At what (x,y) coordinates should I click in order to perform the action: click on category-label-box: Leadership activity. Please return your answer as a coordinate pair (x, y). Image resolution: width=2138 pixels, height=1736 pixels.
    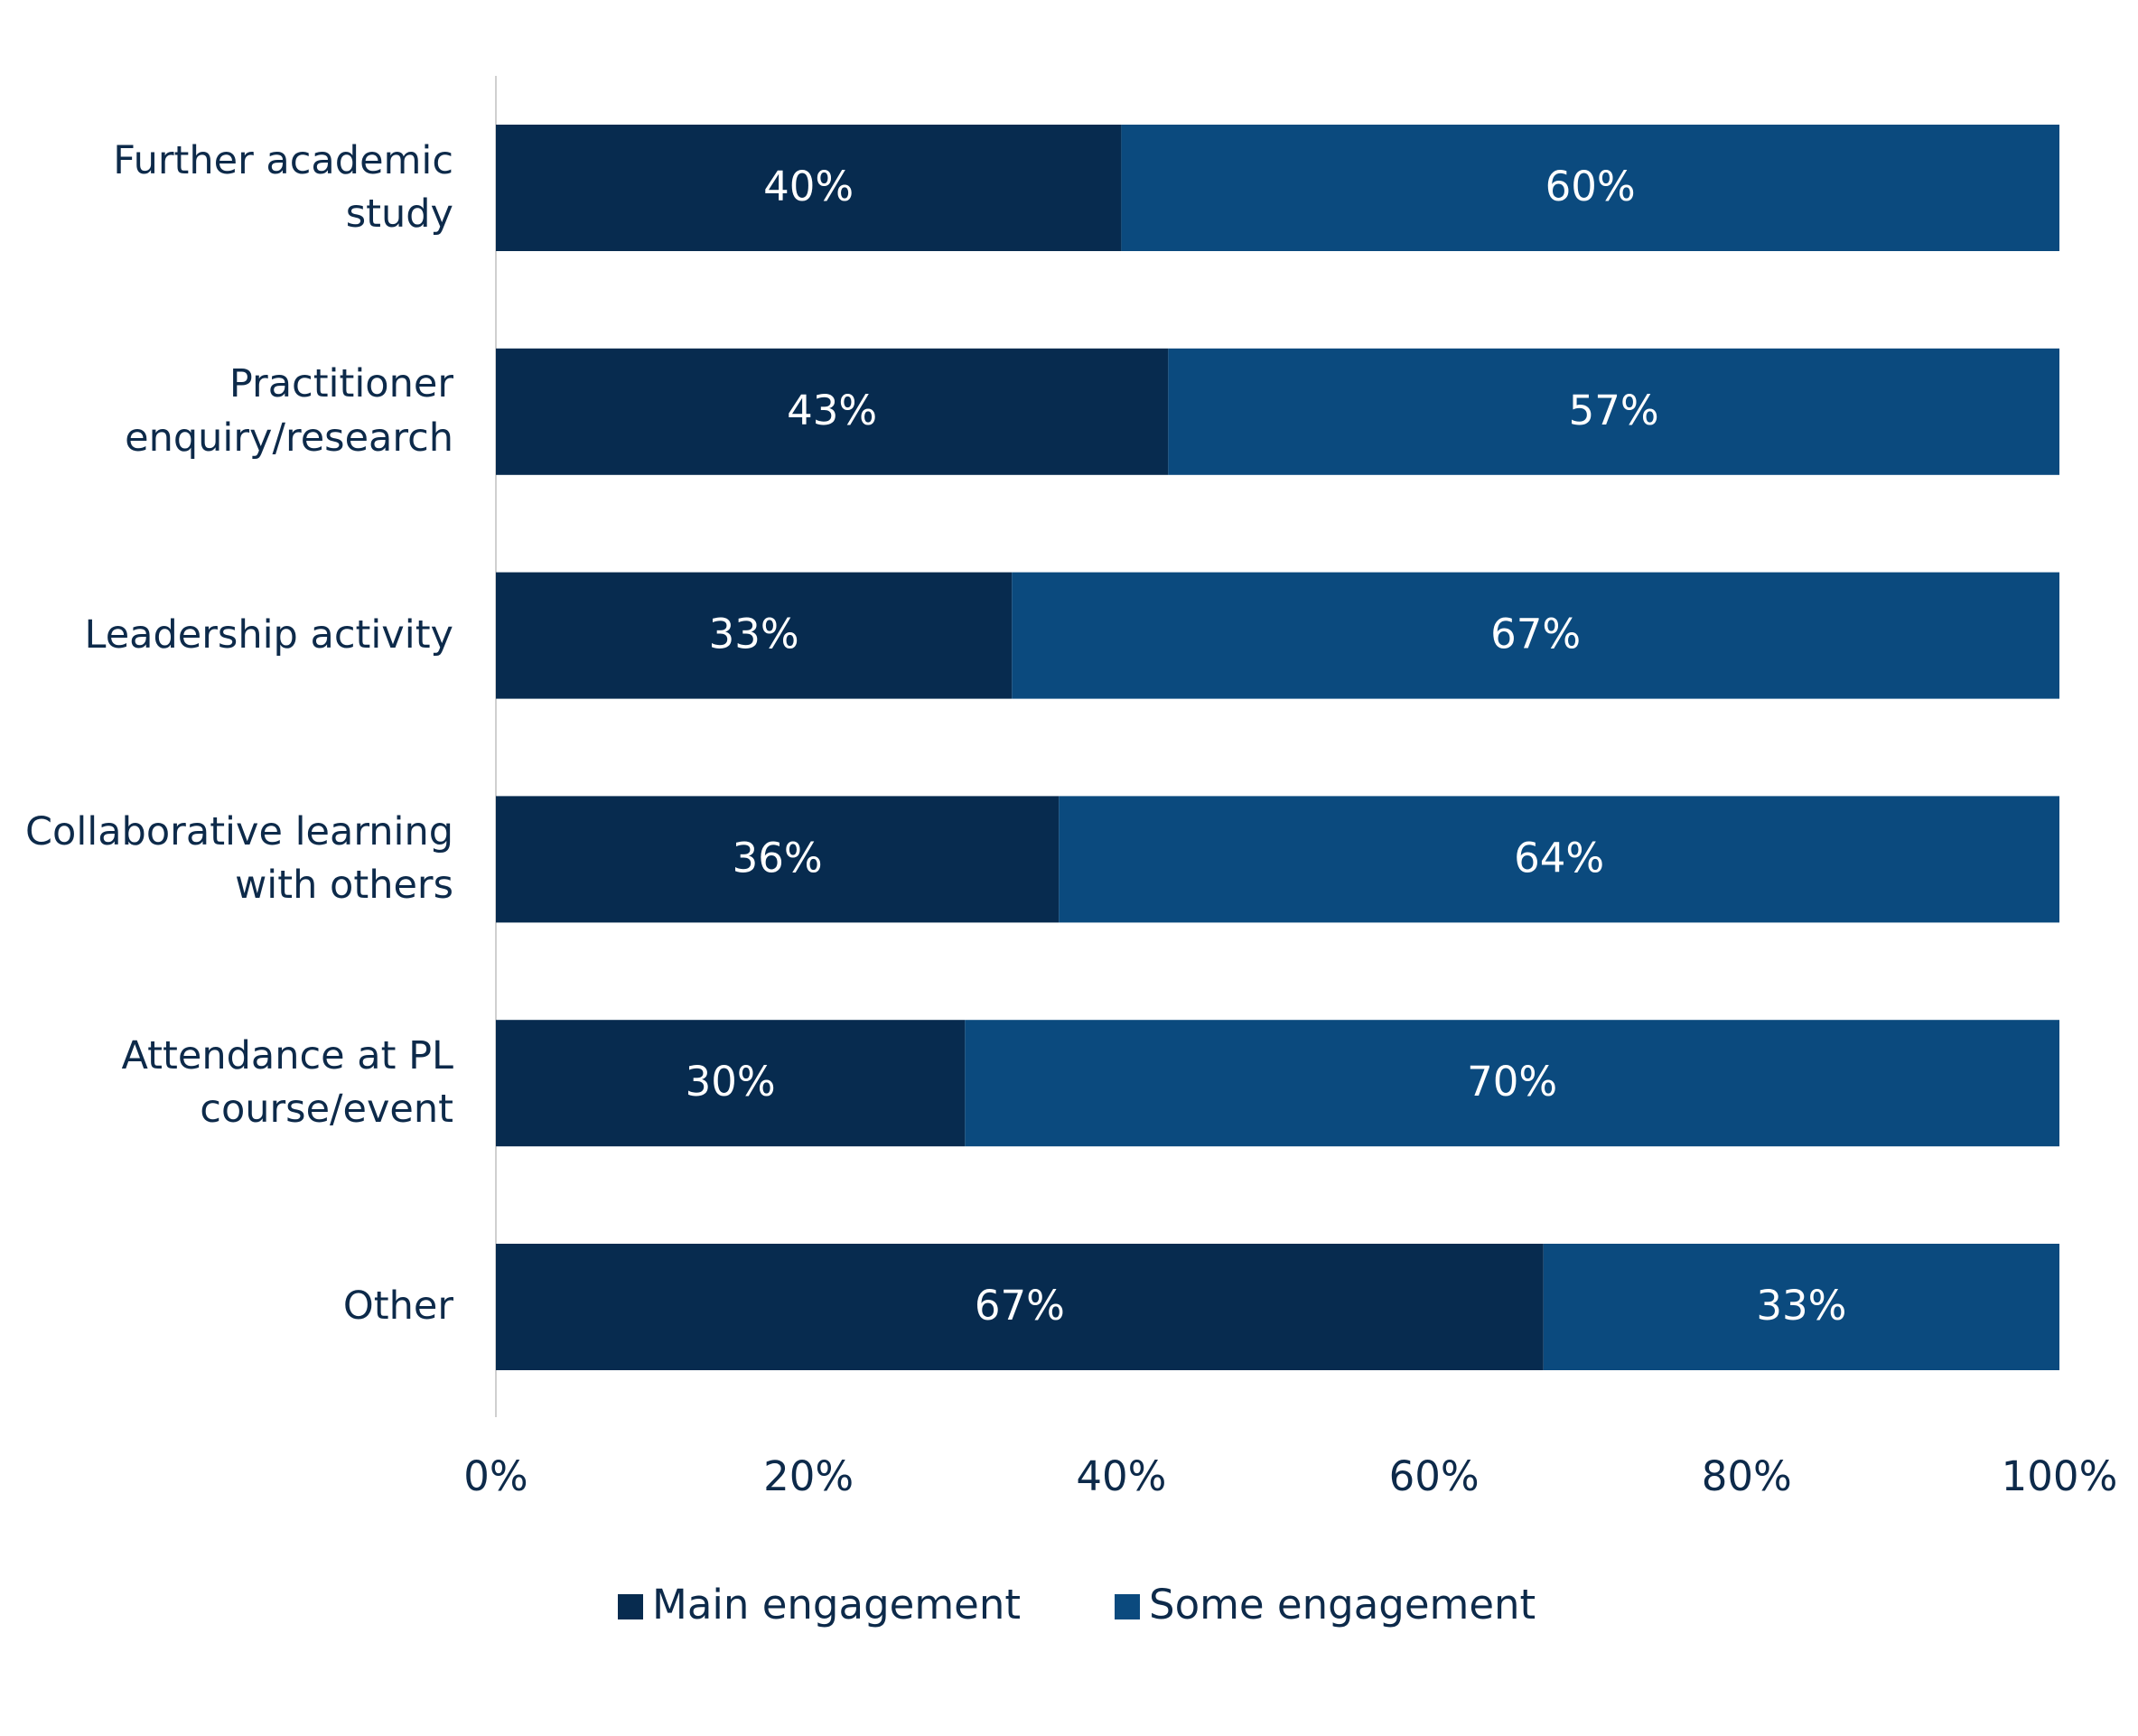
    Looking at the image, I should click on (269, 634).